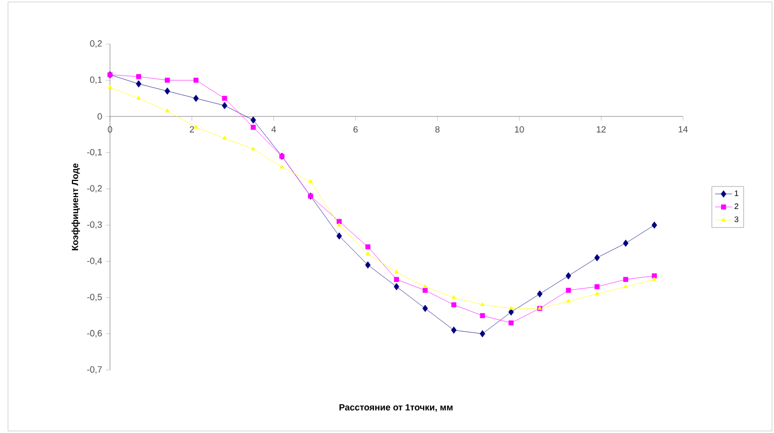 The height and width of the screenshot is (433, 774). What do you see at coordinates (100, 116) in the screenshot?
I see `y-tick-label: 0` at bounding box center [100, 116].